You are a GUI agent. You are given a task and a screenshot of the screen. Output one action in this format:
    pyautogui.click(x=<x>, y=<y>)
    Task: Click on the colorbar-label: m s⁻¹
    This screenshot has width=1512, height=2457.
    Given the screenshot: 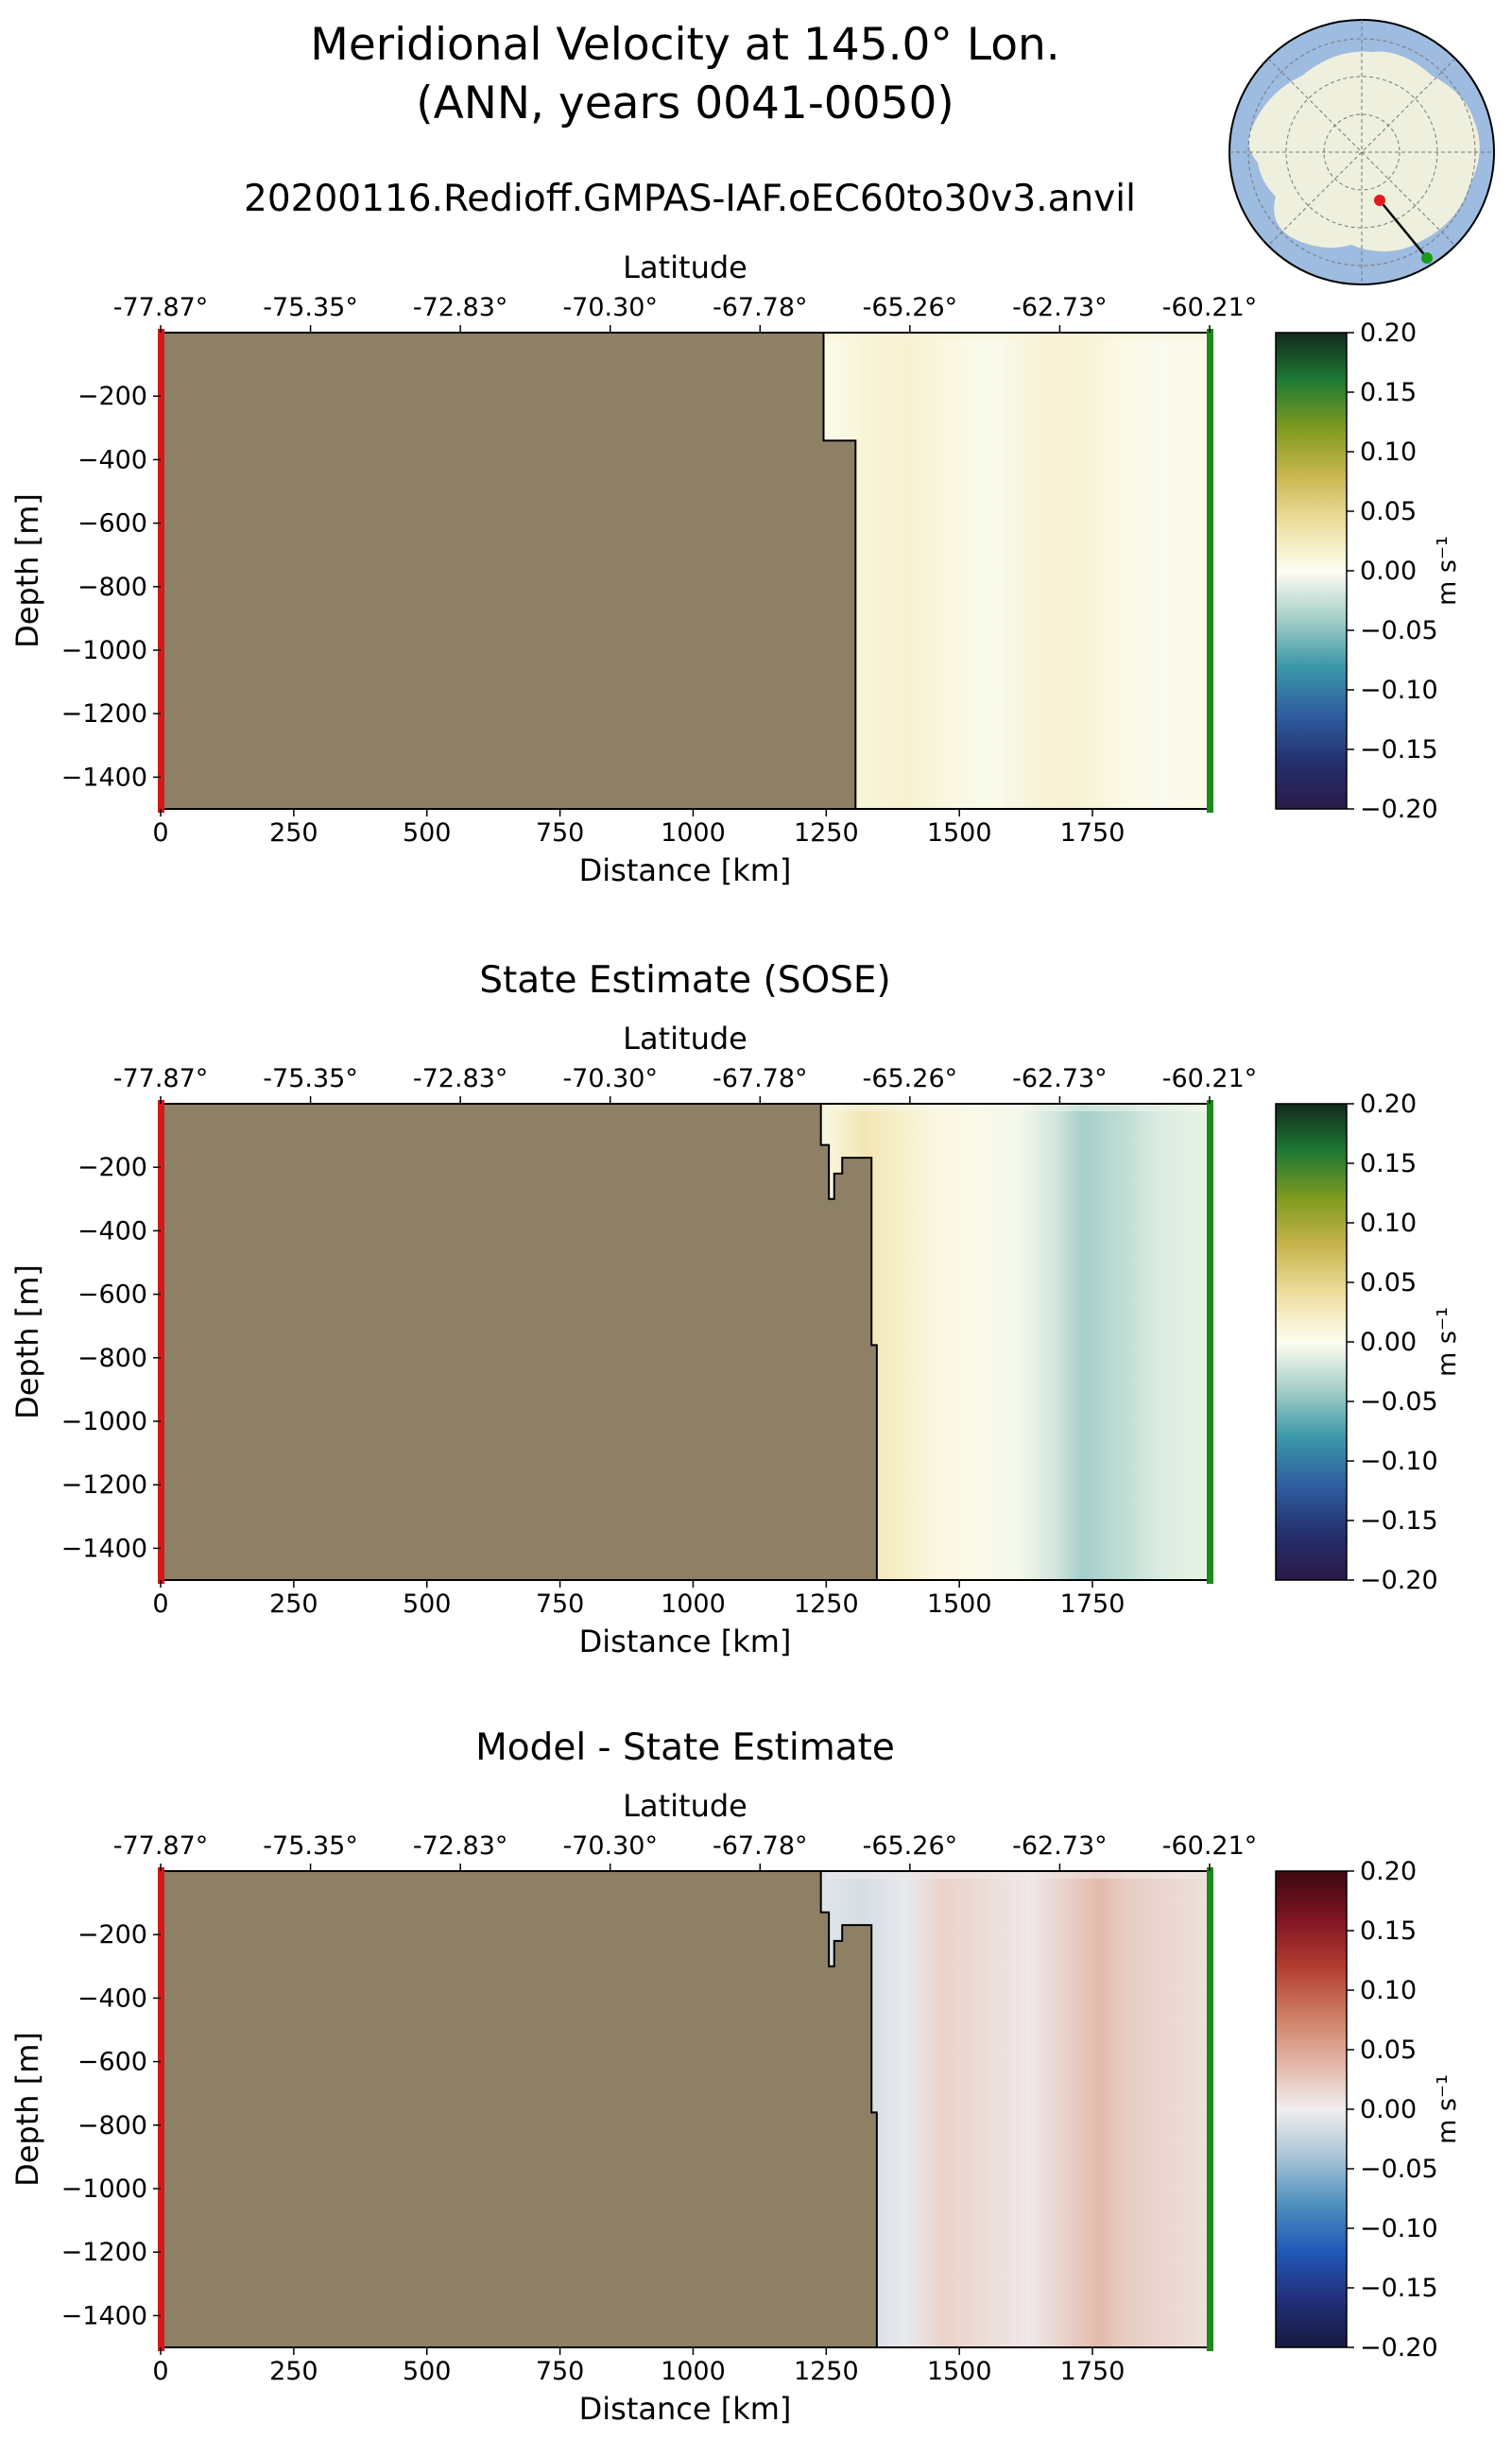 What is the action you would take?
    pyautogui.click(x=1447, y=571)
    